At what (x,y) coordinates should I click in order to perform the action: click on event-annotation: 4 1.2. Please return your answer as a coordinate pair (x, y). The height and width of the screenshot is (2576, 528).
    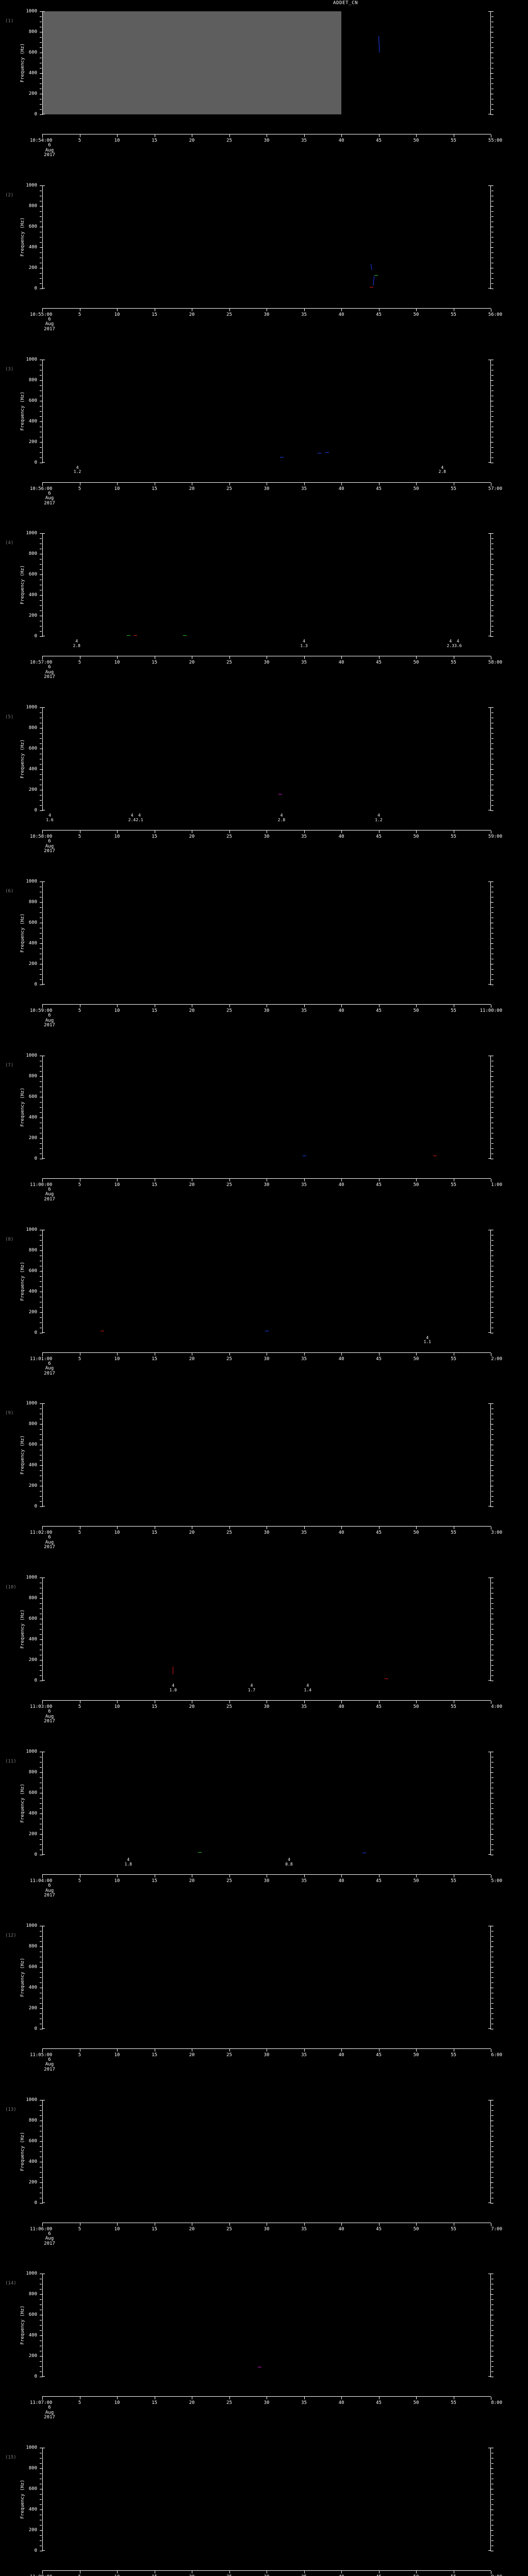
    Looking at the image, I should click on (77, 469).